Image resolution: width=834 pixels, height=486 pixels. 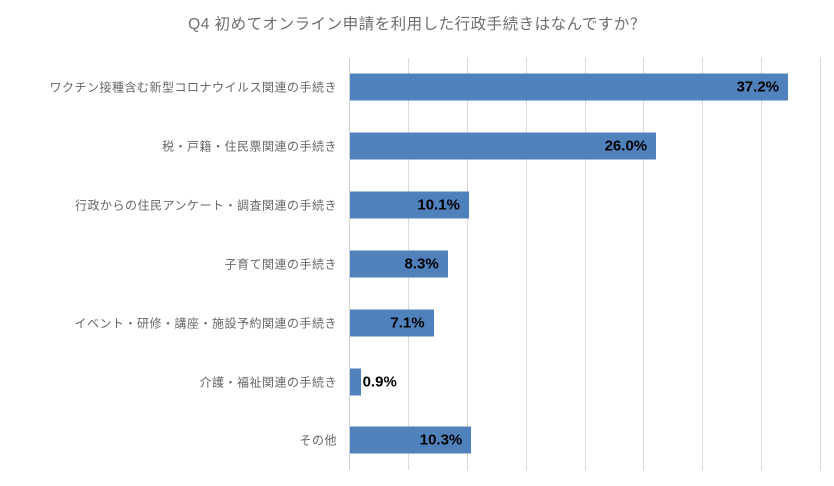 I want to click on category-label: 税・戸籍・住民票関連の手続き, so click(x=249, y=146).